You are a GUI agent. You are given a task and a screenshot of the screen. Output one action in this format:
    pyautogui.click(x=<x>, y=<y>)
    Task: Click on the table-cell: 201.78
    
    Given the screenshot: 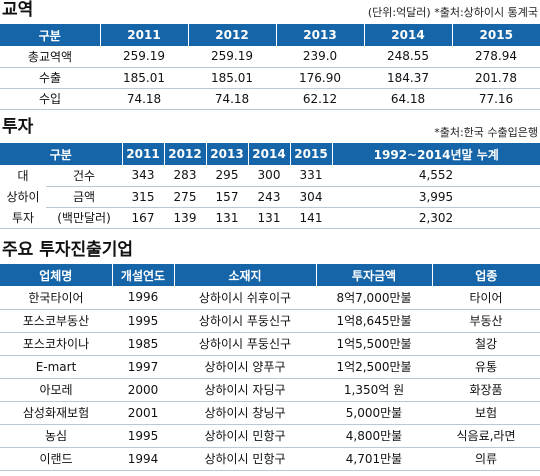 What is the action you would take?
    pyautogui.click(x=496, y=78)
    